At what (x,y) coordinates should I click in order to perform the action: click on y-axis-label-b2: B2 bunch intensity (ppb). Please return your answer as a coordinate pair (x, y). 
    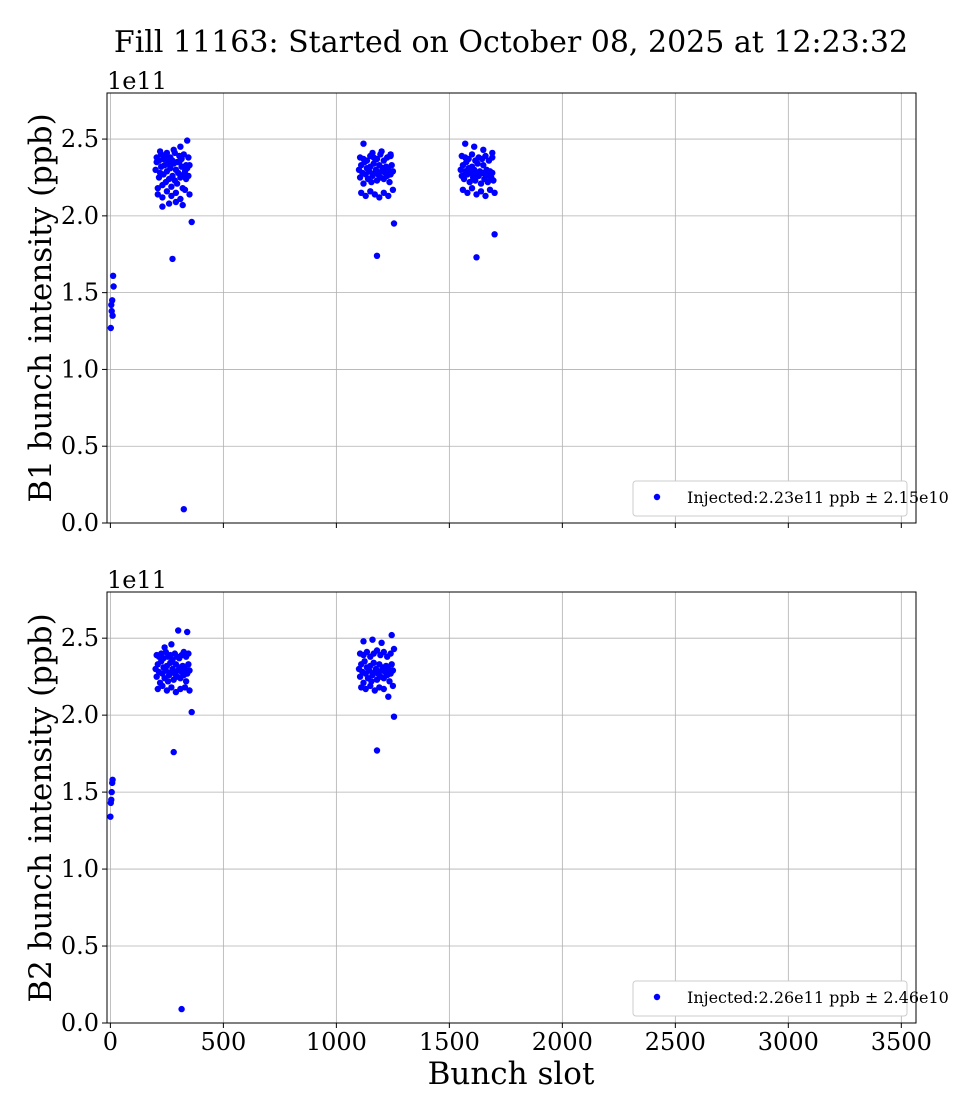
    Looking at the image, I should click on (41, 807).